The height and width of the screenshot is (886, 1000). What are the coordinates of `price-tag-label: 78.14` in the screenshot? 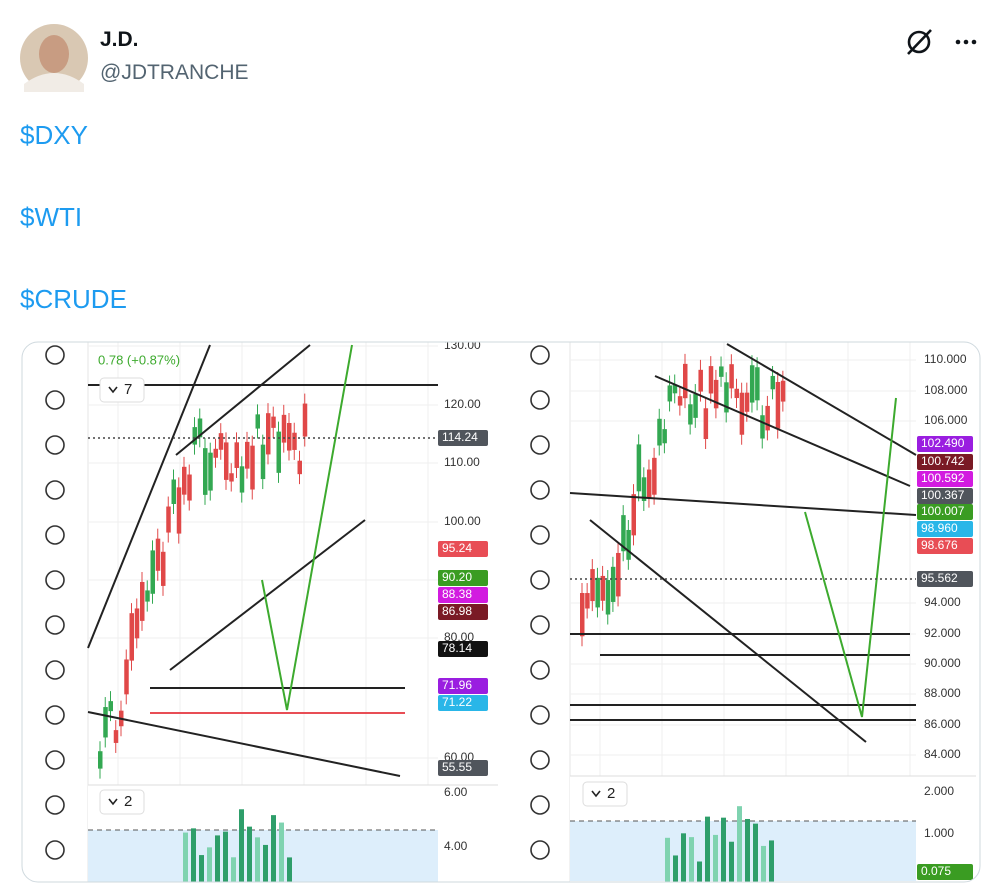 It's located at (457, 648).